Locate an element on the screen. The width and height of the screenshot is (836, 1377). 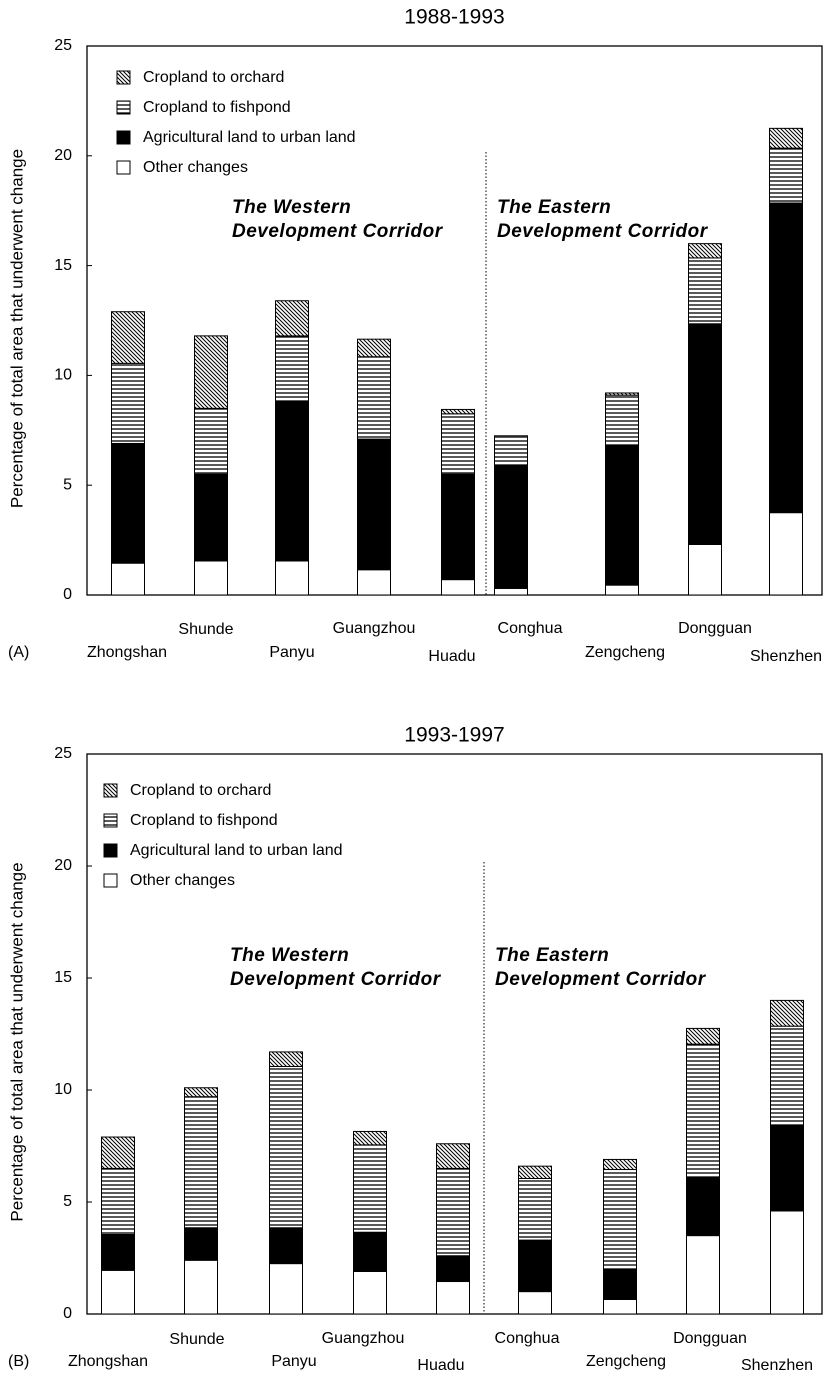
x-tick-label: Dongguan is located at coordinates (710, 1338).